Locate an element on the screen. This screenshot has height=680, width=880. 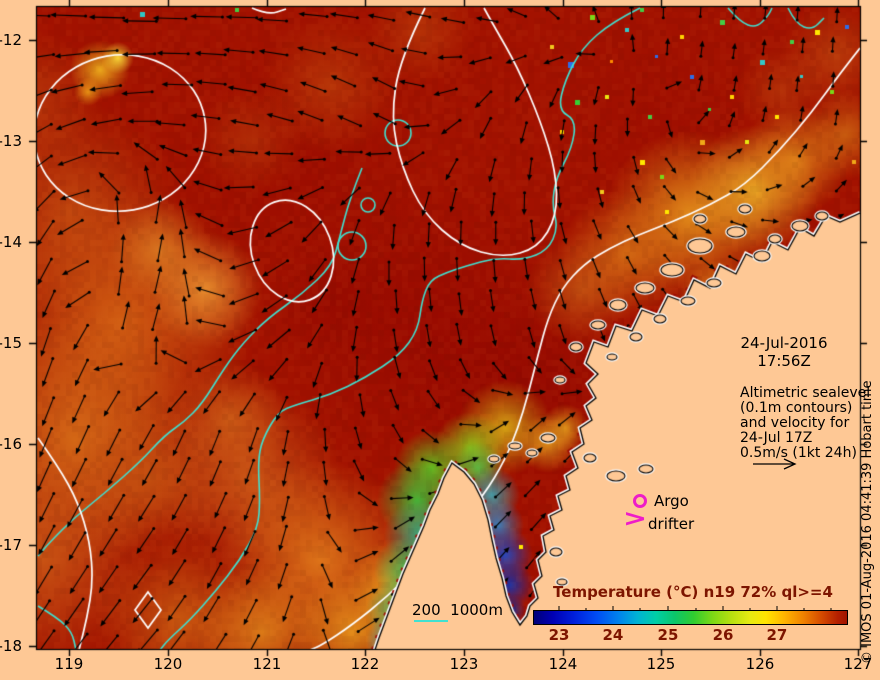
x-tick-label: 120 is located at coordinates (168, 664).